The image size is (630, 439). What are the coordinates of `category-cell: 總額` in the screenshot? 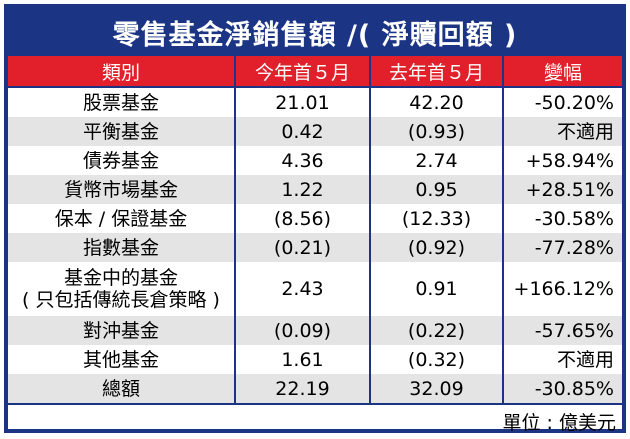 It's located at (121, 388).